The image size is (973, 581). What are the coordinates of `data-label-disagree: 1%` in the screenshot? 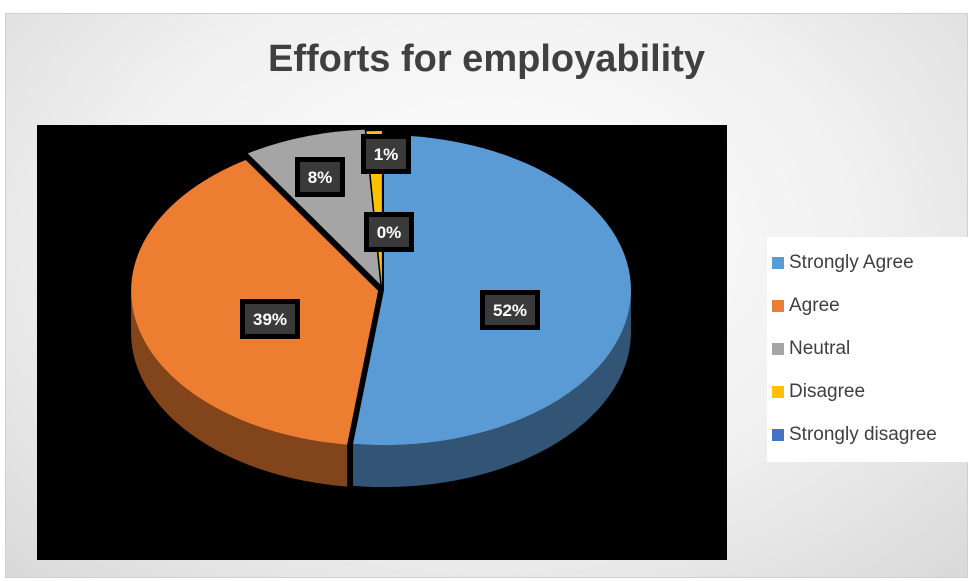 It's located at (386, 154).